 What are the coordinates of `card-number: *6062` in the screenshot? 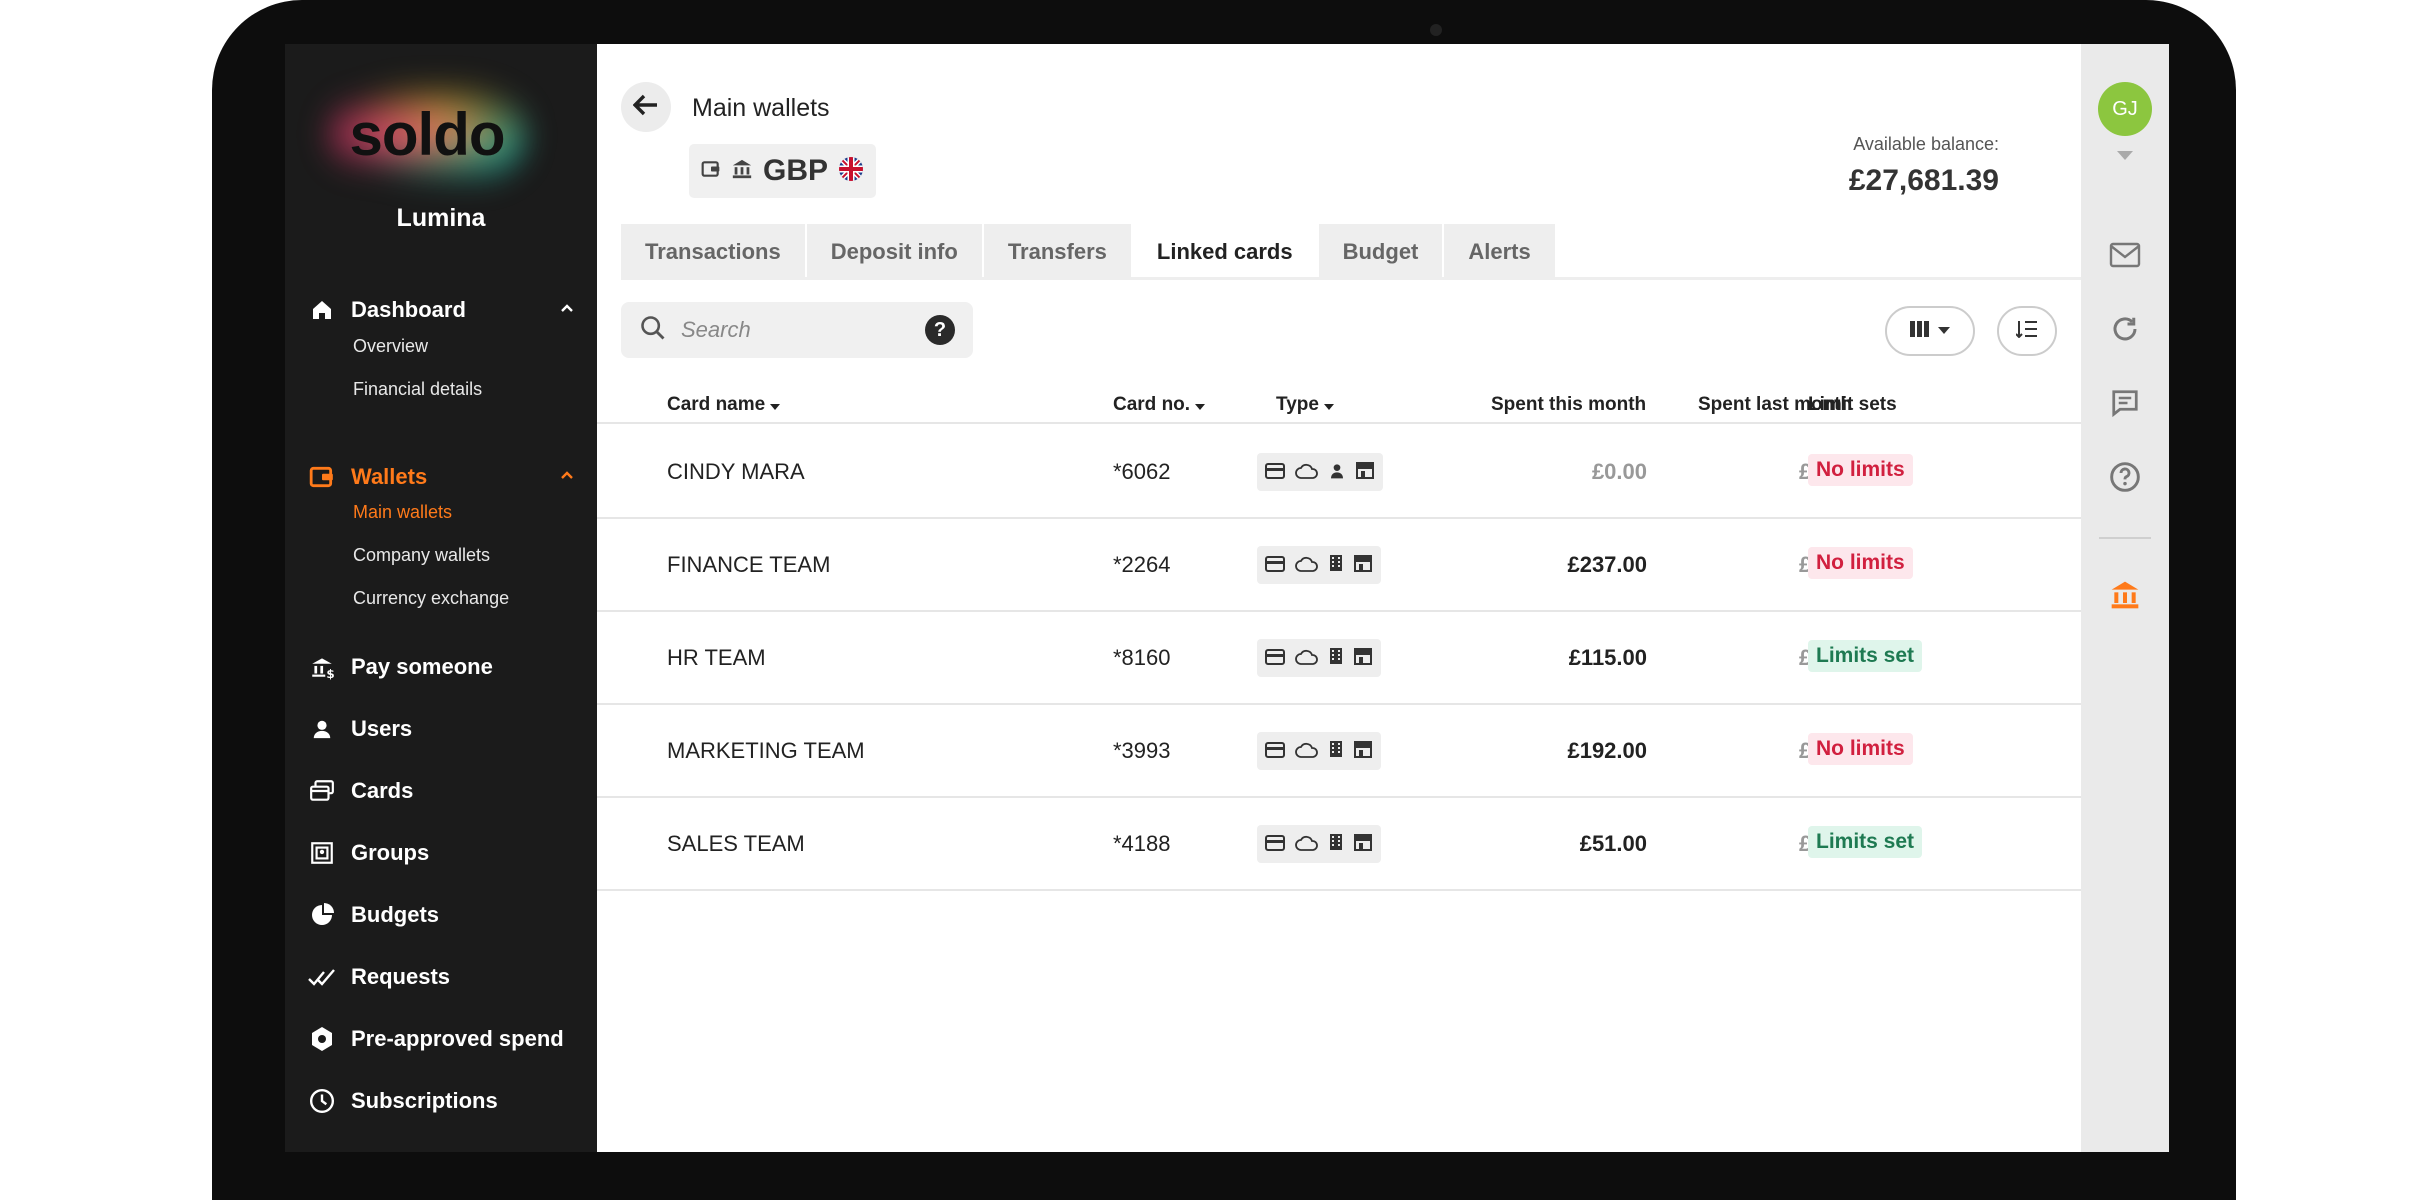 It's located at (1142, 471).